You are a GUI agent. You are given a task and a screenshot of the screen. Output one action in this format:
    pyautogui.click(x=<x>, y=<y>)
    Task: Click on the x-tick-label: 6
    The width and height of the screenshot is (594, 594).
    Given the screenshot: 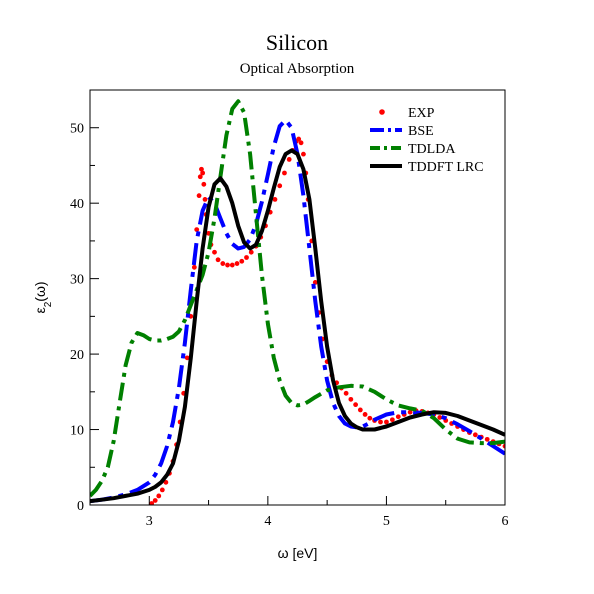 What is the action you would take?
    pyautogui.click(x=505, y=521)
    